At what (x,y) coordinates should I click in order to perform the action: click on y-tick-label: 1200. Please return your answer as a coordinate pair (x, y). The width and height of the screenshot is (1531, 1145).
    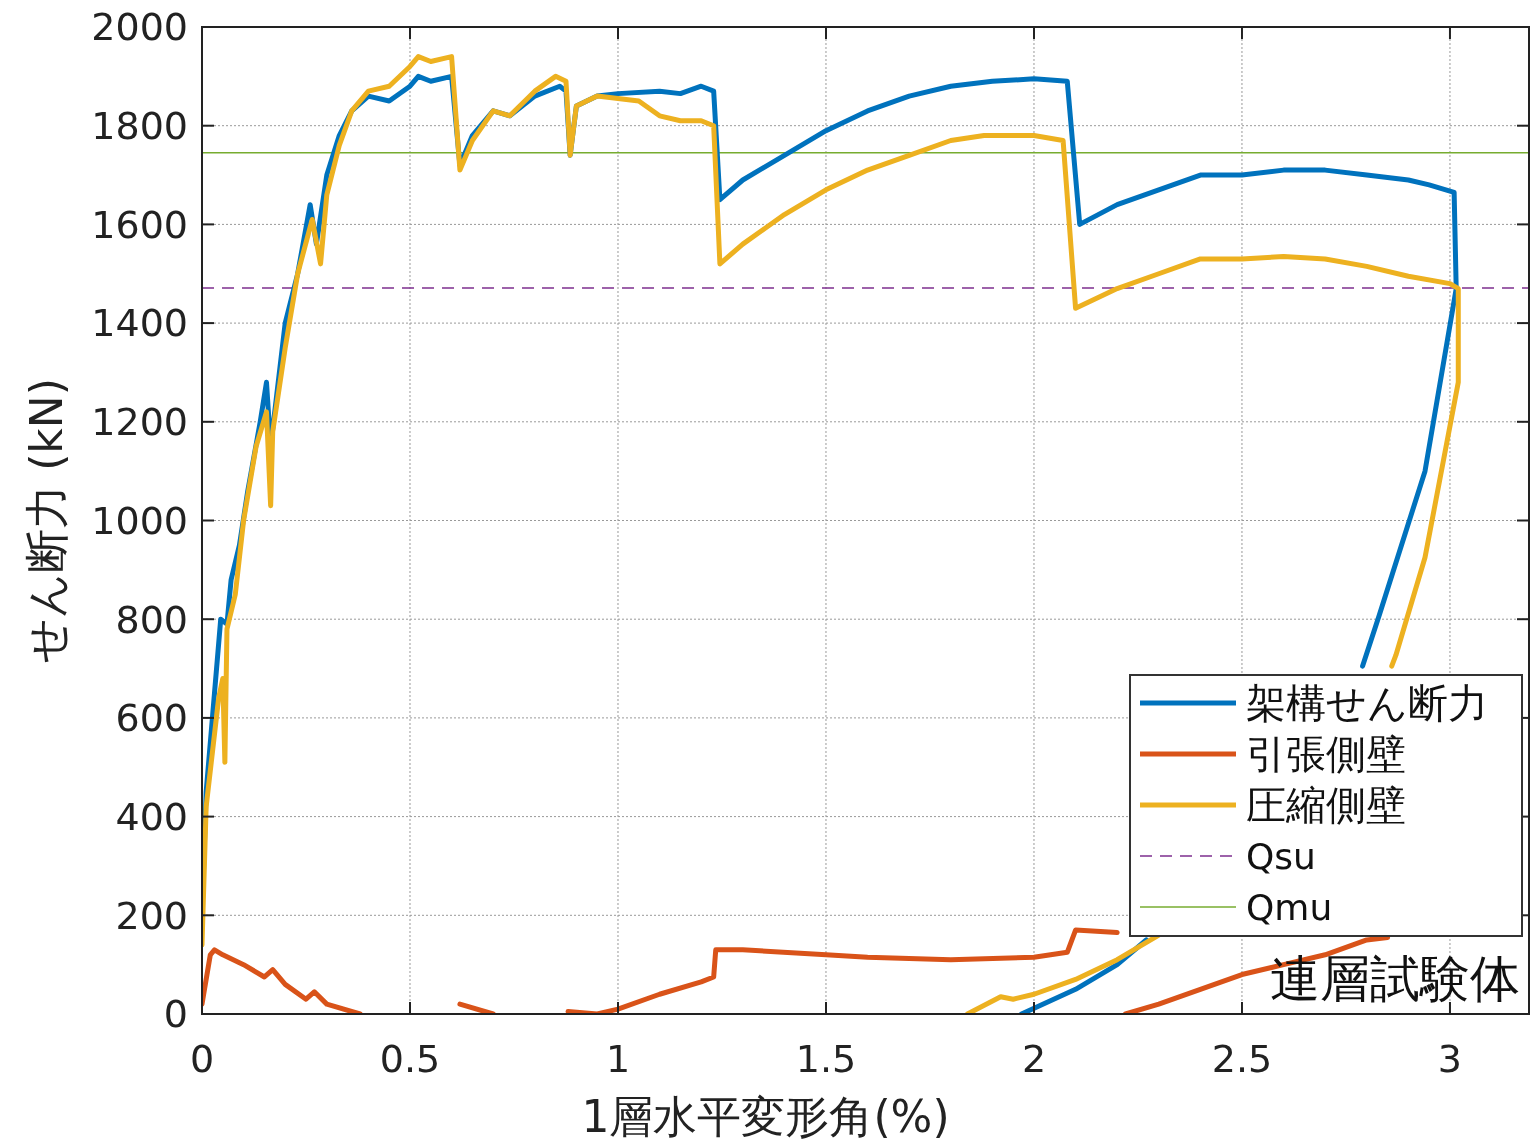
    Looking at the image, I should click on (139, 422).